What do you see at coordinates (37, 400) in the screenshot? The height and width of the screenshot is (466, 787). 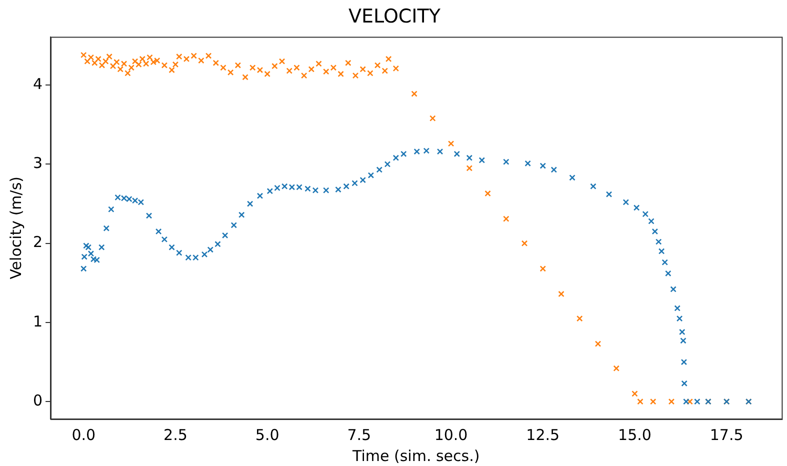 I see `y-tick-label: 0` at bounding box center [37, 400].